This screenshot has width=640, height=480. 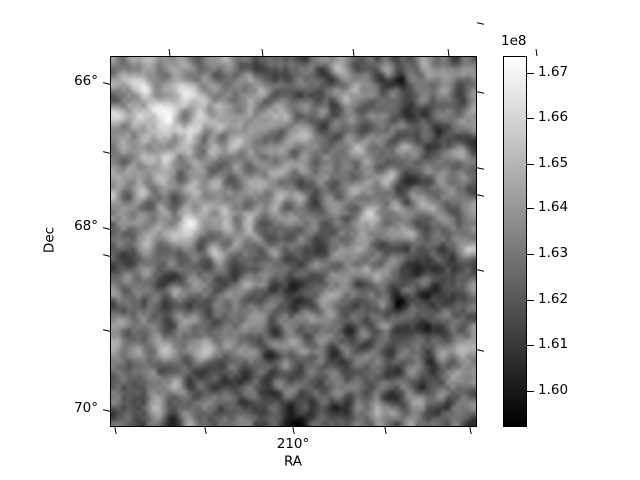 I want to click on colorbar-tick-label: 1.65, so click(x=553, y=163).